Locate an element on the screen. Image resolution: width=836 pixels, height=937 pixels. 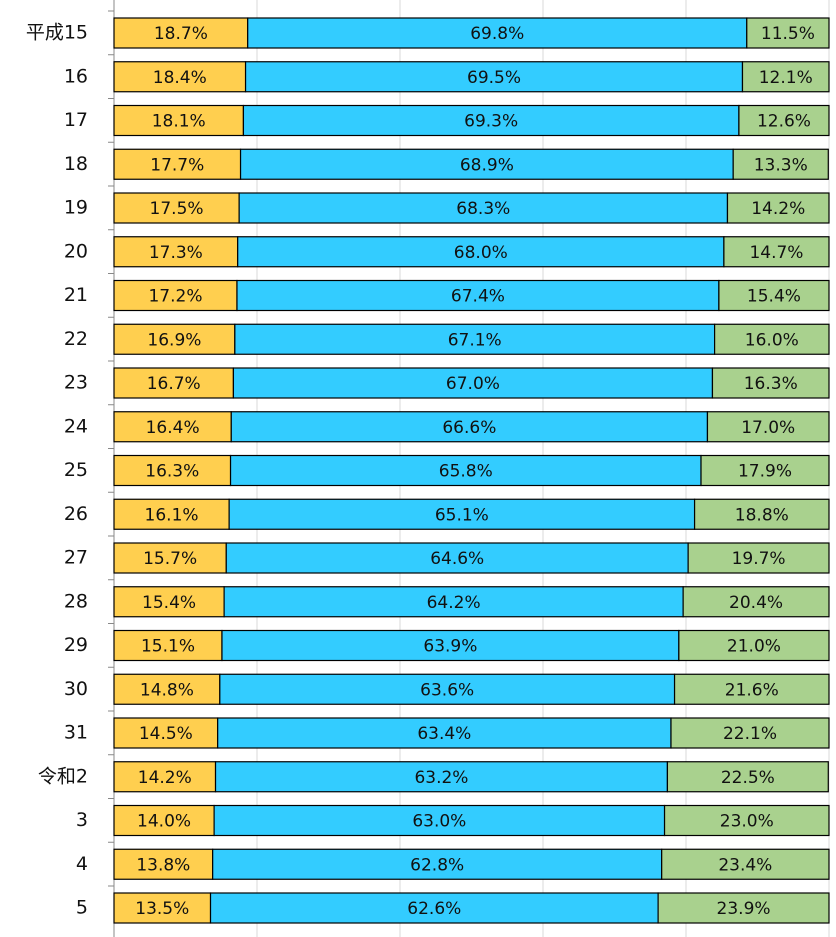
value-label: 64.6% is located at coordinates (457, 559).